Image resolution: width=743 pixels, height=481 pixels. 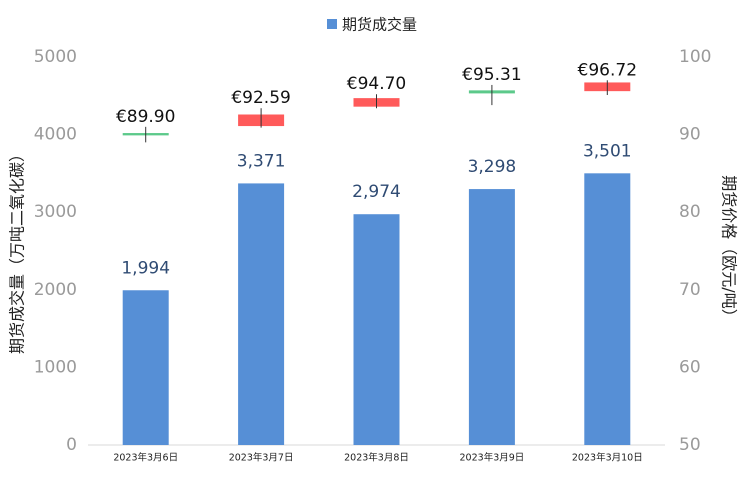 What do you see at coordinates (690, 290) in the screenshot?
I see `y2-tick-label: 70` at bounding box center [690, 290].